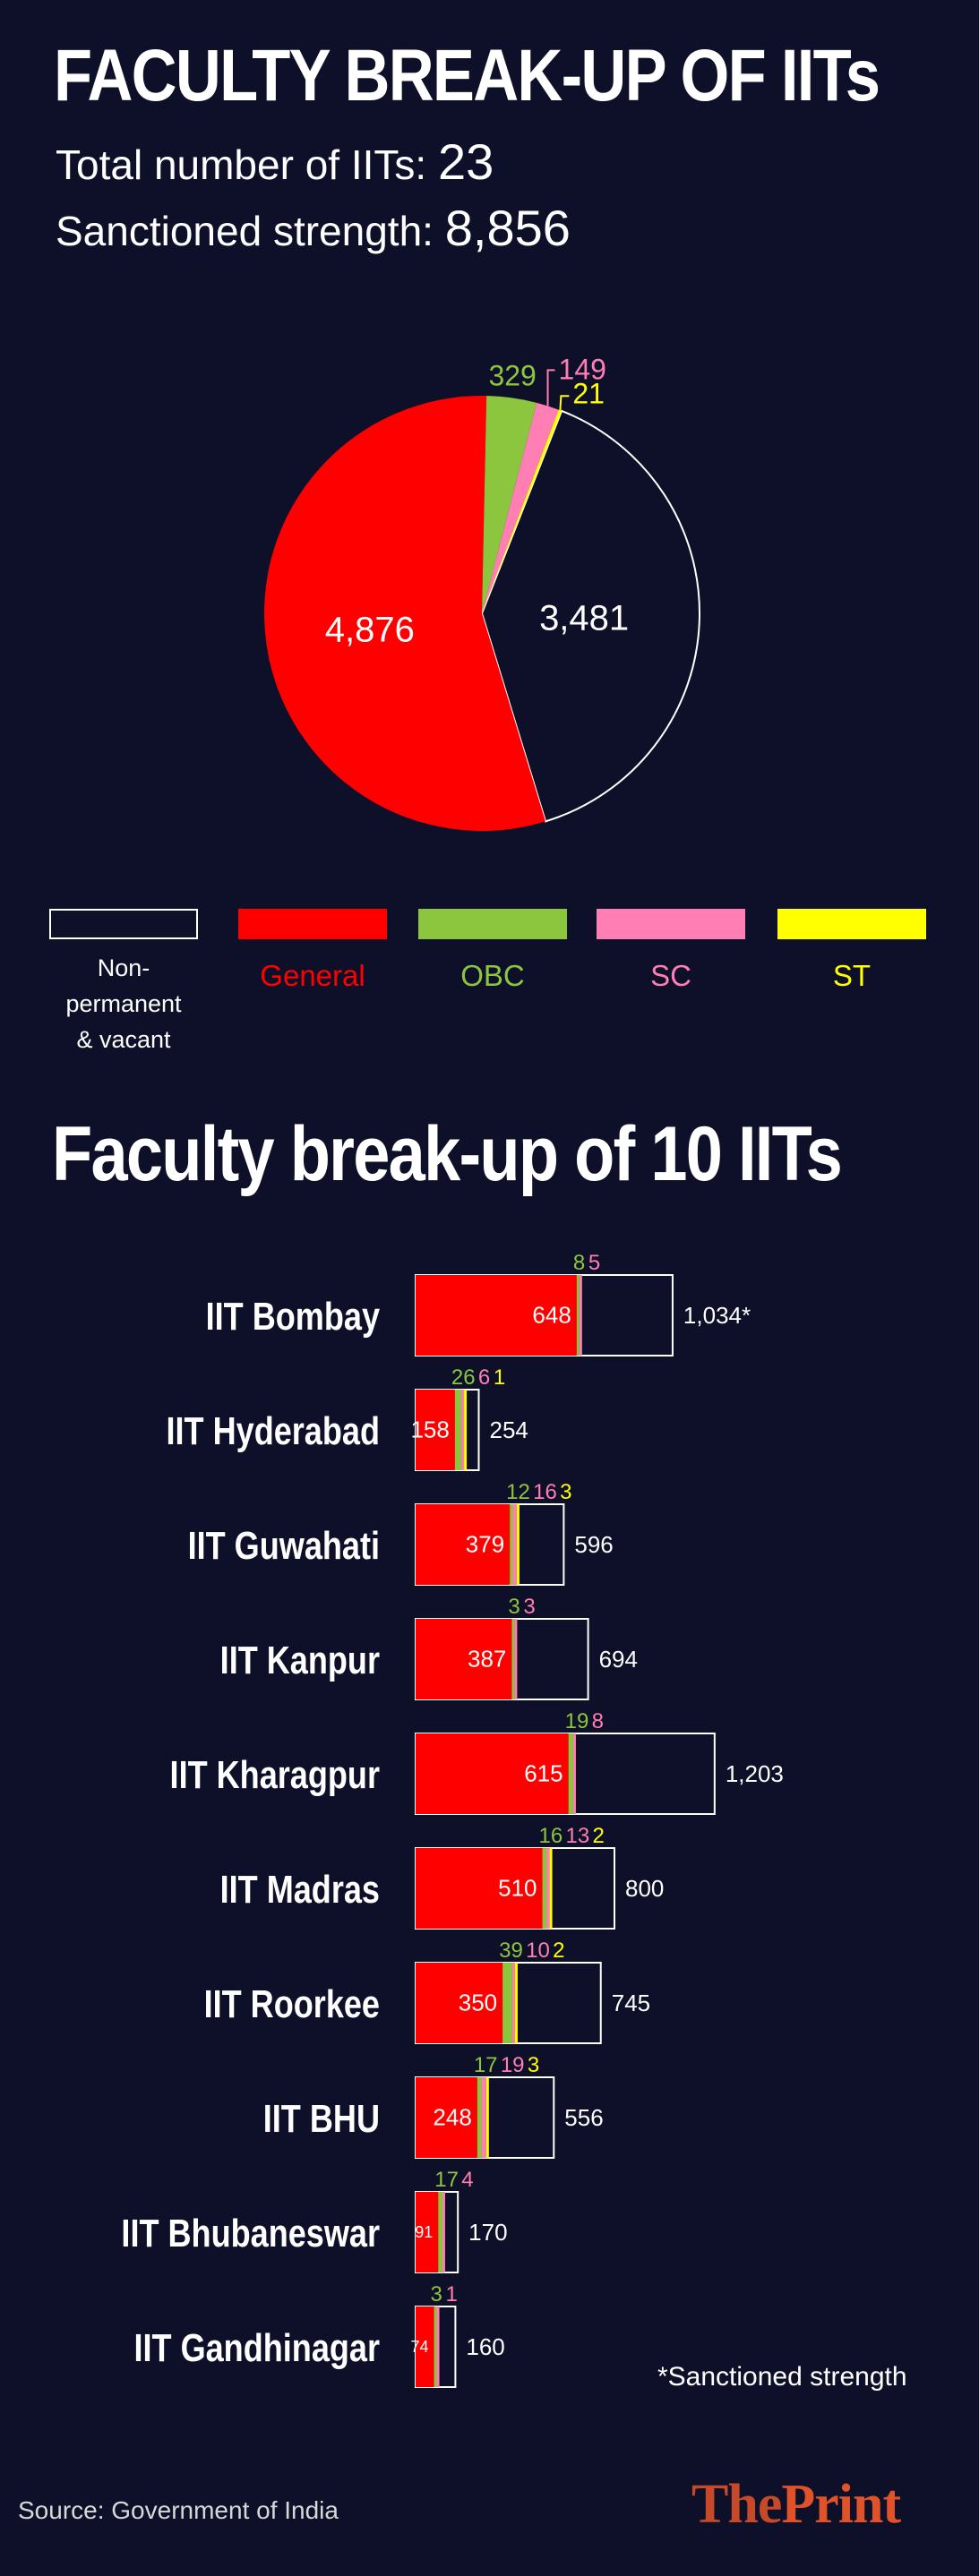  Describe the element at coordinates (582, 369) in the screenshot. I see `pie-label-sc: 149` at that location.